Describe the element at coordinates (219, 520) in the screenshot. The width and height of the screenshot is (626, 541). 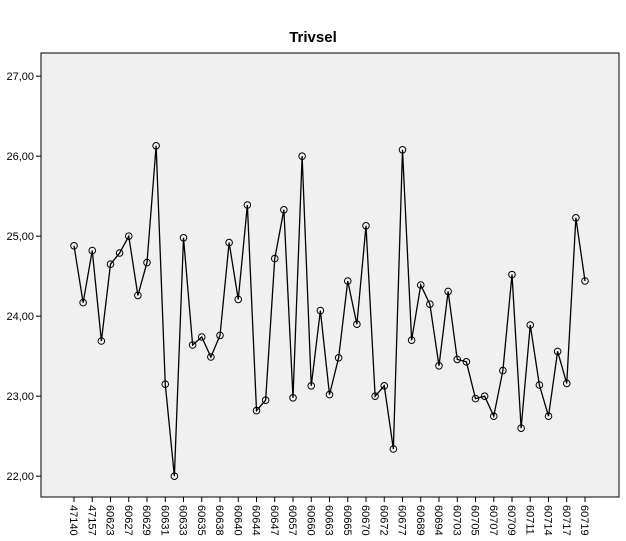
I see `x-tick-label: 60638` at that location.